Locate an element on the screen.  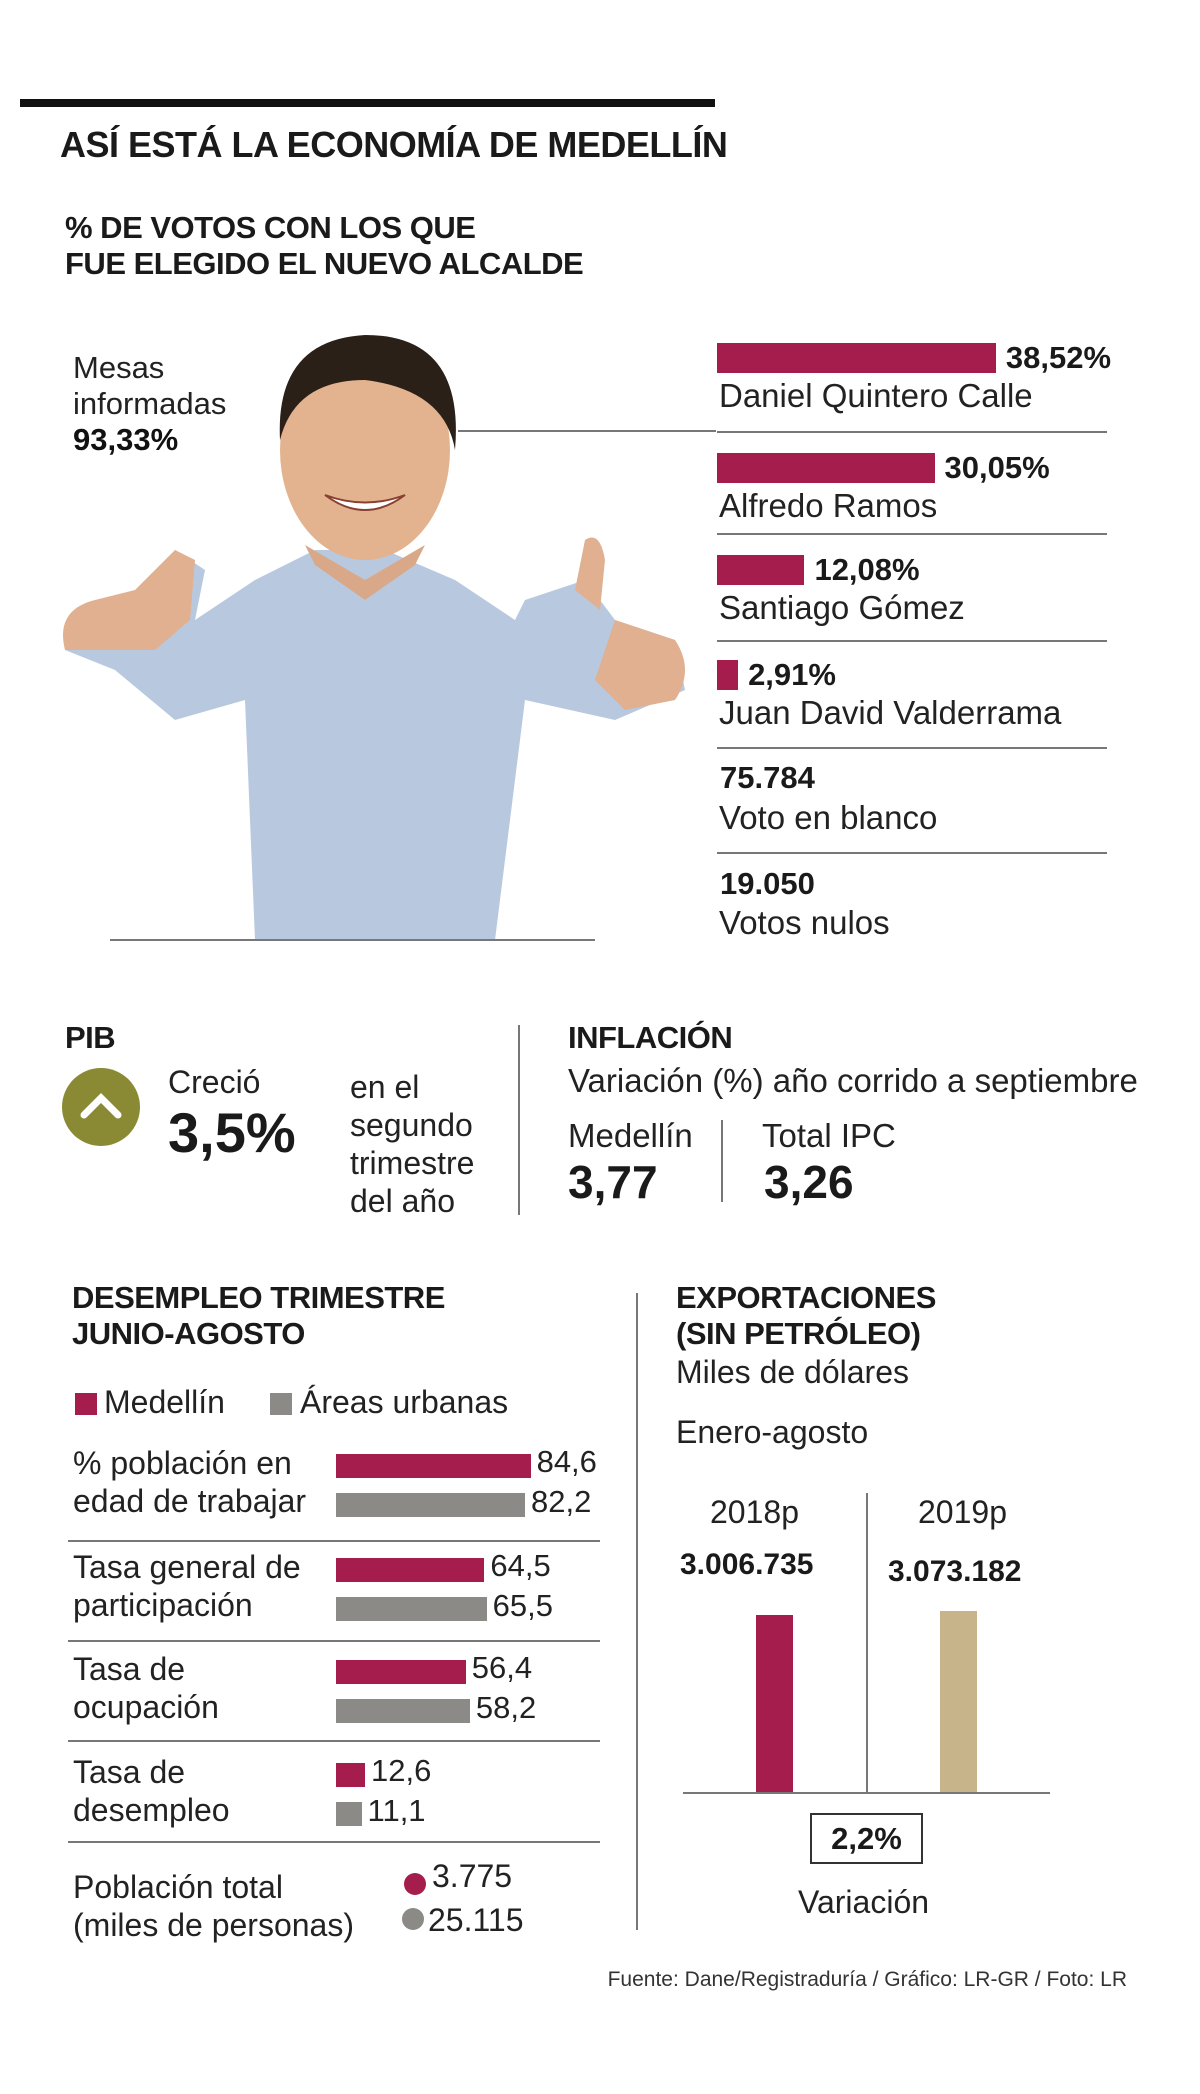
row-label-line: ocupación is located at coordinates (146, 1707).